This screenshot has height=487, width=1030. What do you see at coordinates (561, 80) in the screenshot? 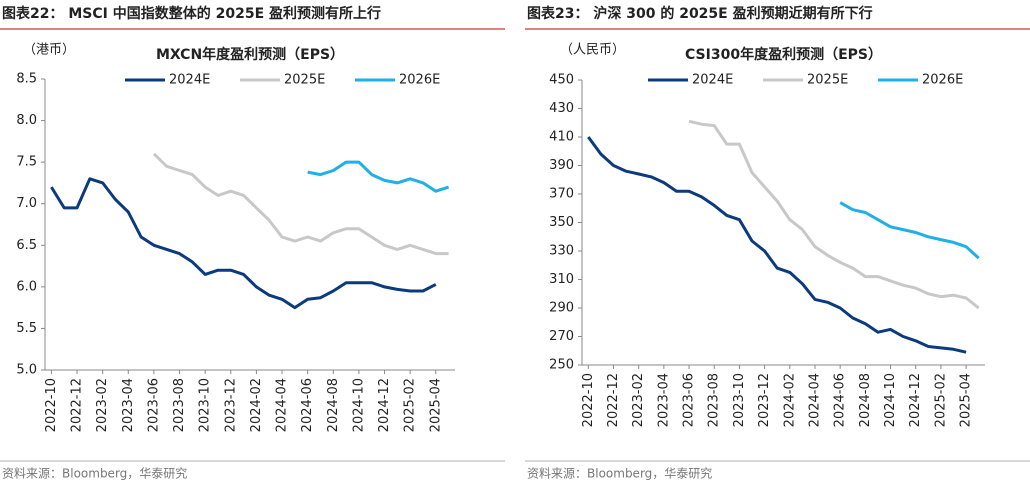
I see `y-tick-label: 450` at bounding box center [561, 80].